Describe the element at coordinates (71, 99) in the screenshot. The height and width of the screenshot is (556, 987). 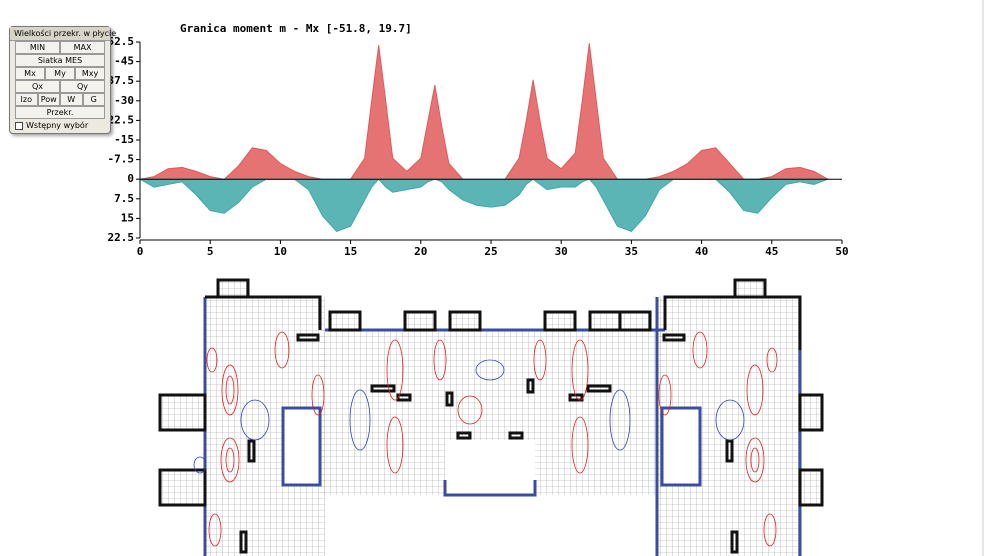
I see `button: W` at that location.